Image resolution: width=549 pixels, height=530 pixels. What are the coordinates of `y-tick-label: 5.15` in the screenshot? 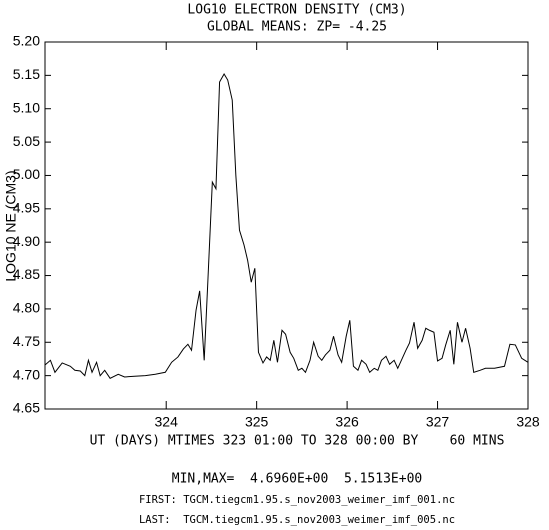 It's located at (26, 74).